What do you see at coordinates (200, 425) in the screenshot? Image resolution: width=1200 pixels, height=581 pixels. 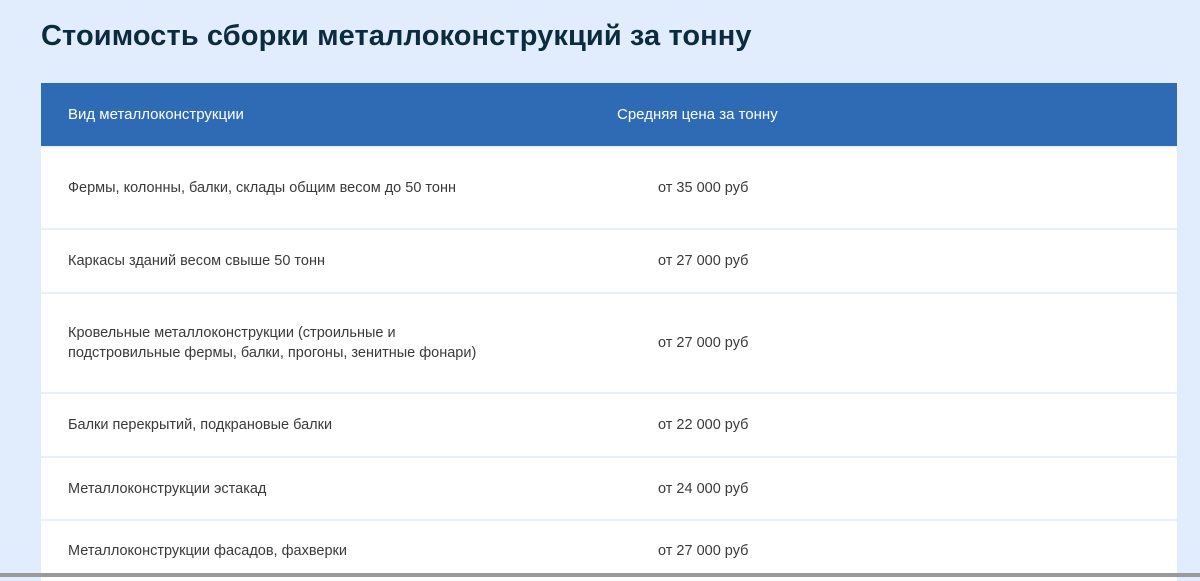 I see `row-type: Балки перекрытий, подкрановые балки` at bounding box center [200, 425].